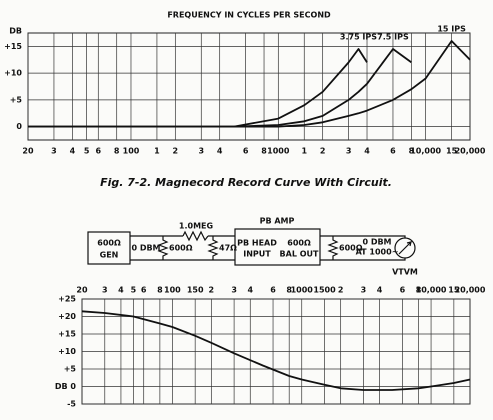  I want to click on y-tick-label: -5, so click(71, 404).